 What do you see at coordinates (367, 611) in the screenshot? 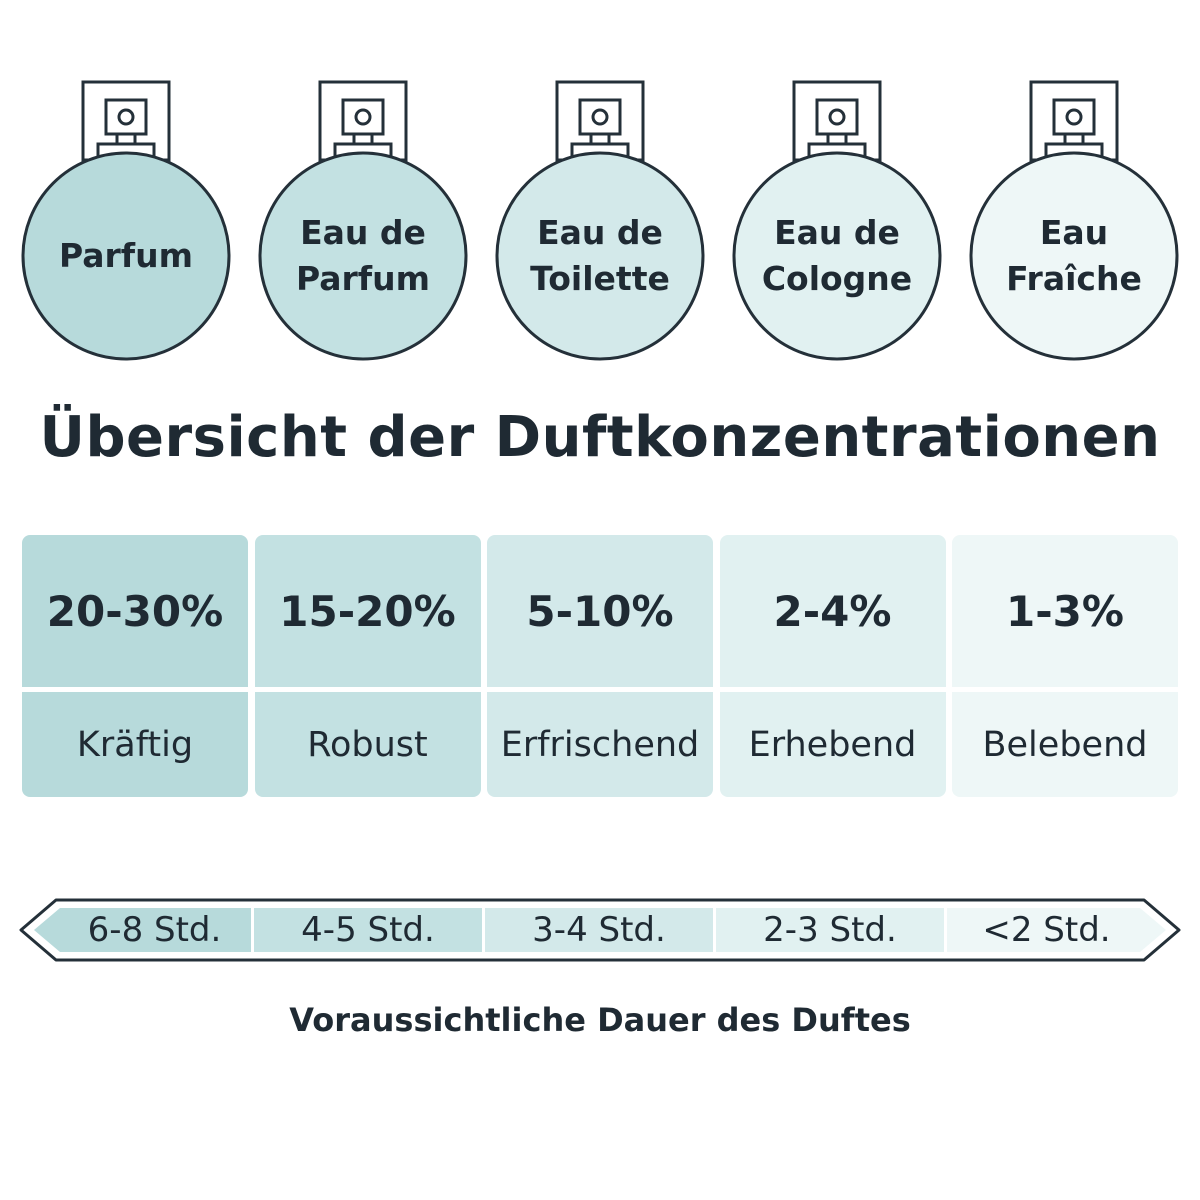
I see `concentration-percent: 15-20%` at bounding box center [367, 611].